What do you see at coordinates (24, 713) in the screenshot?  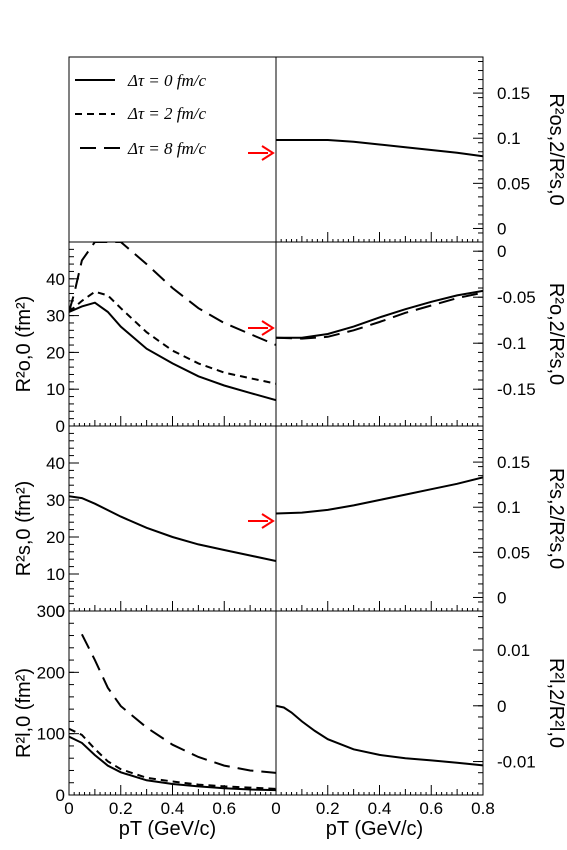 I see `y-axis-title: R²l,0 (fm²)` at bounding box center [24, 713].